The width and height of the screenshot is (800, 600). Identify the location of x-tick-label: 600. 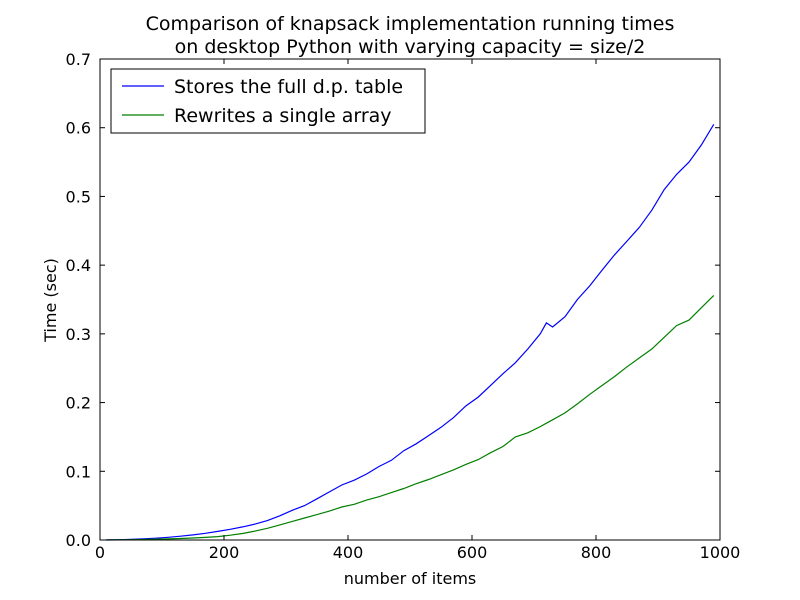
(472, 552).